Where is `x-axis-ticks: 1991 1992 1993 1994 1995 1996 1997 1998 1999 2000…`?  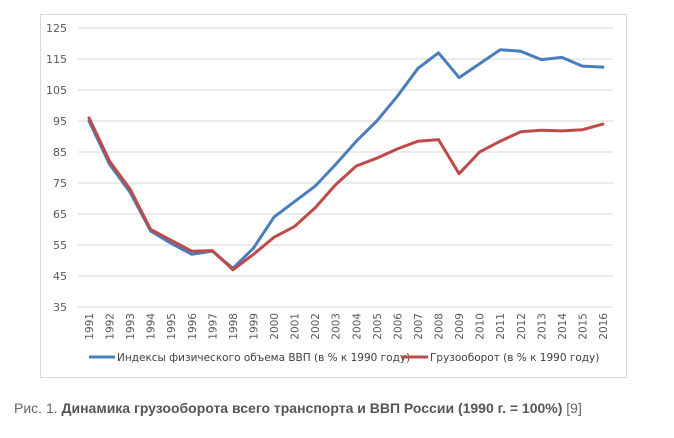
x-axis-ticks: 1991 1992 1993 1994 1995 1996 1997 1998 1999 2000… is located at coordinates (347, 326).